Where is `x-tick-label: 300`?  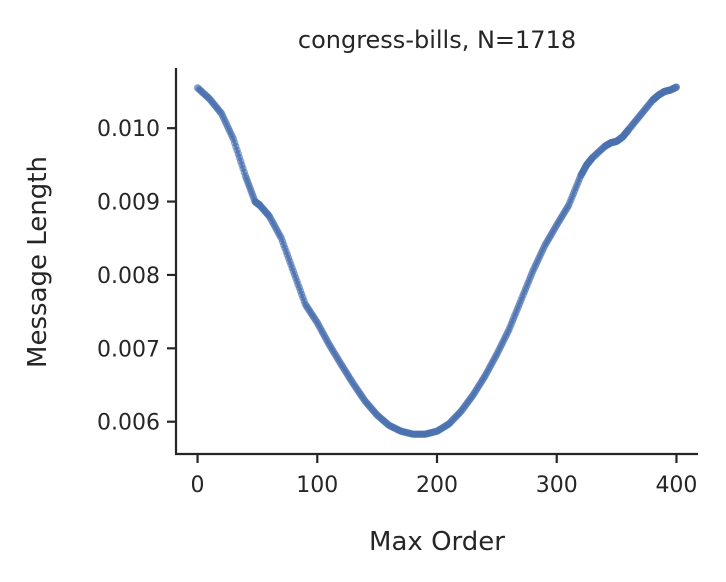 x-tick-label: 300 is located at coordinates (557, 485).